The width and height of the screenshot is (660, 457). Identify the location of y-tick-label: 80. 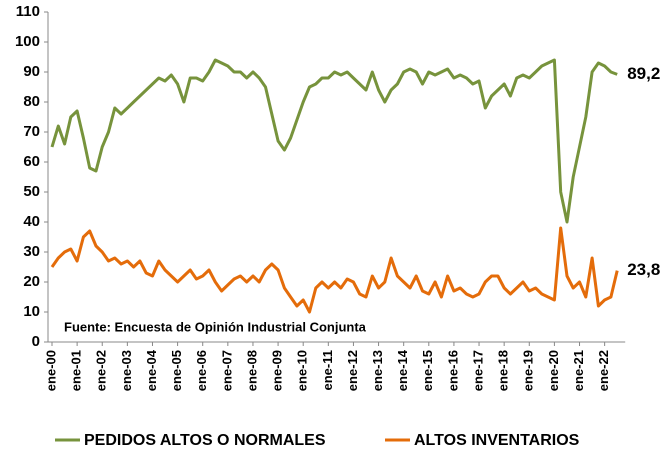
(31, 101).